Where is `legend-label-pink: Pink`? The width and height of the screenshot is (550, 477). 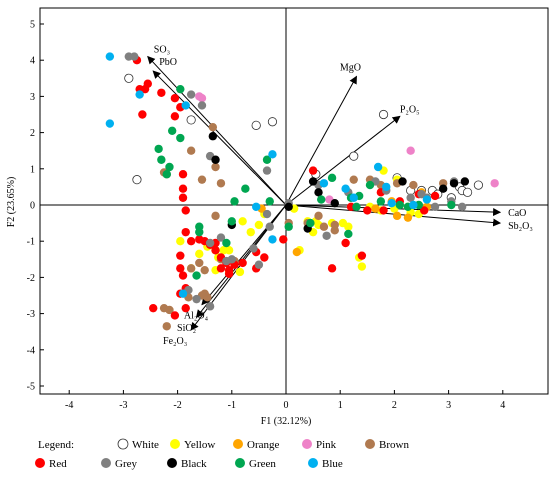
legend-label-pink: Pink is located at coordinates (326, 445).